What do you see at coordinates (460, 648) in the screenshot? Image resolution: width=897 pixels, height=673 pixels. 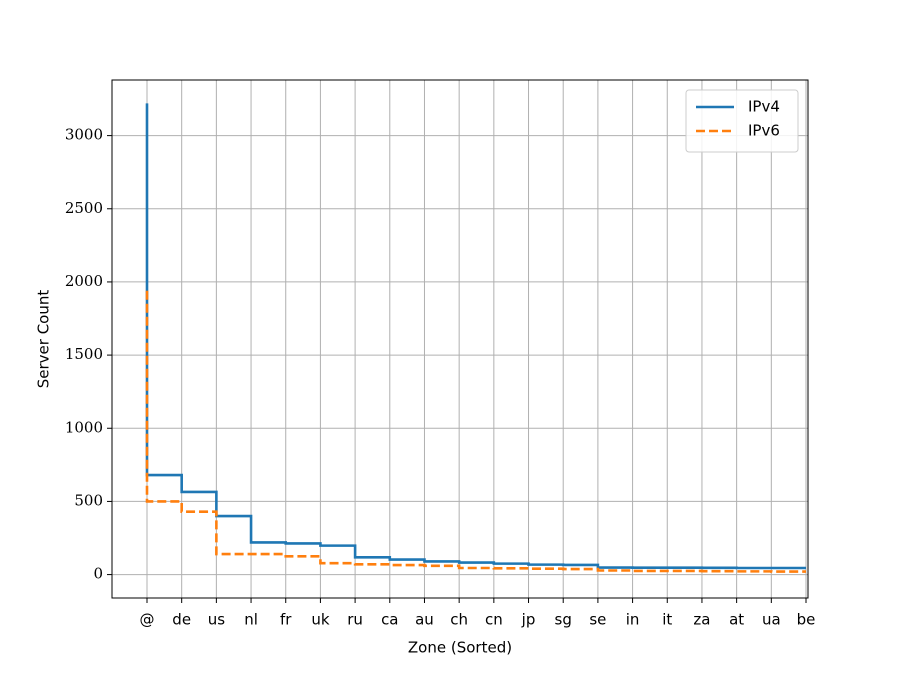 I see `x-axis-label: Zone (Sorted)` at bounding box center [460, 648].